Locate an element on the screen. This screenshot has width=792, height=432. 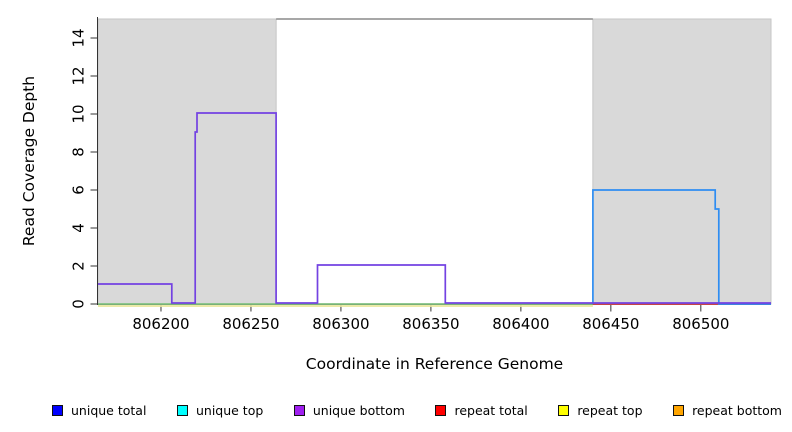
y-tick-label: 10 is located at coordinates (79, 113).